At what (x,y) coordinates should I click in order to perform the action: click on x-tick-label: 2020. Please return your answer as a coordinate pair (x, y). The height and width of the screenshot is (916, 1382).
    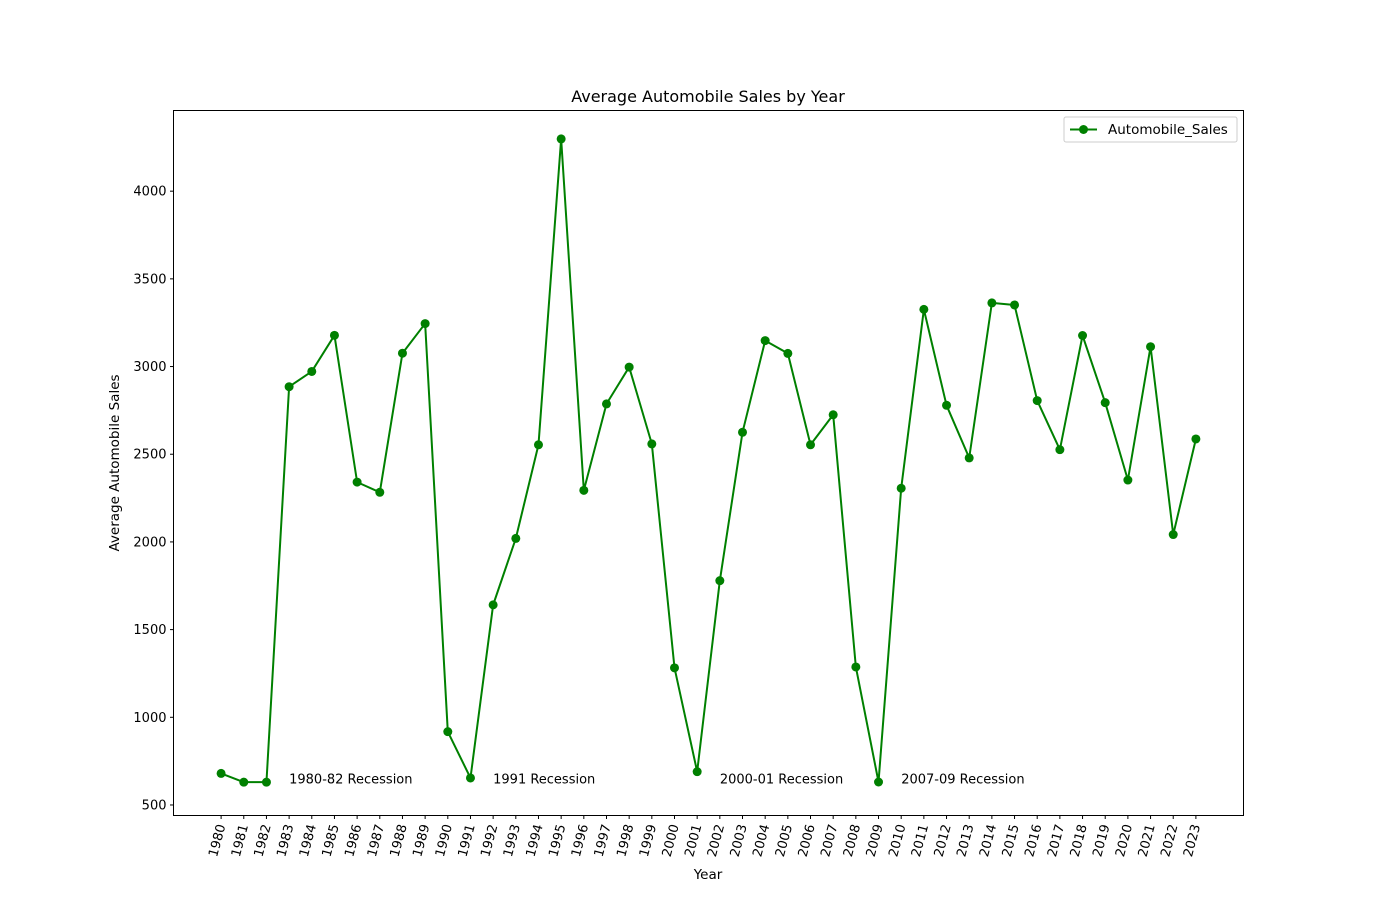
    Looking at the image, I should click on (1124, 841).